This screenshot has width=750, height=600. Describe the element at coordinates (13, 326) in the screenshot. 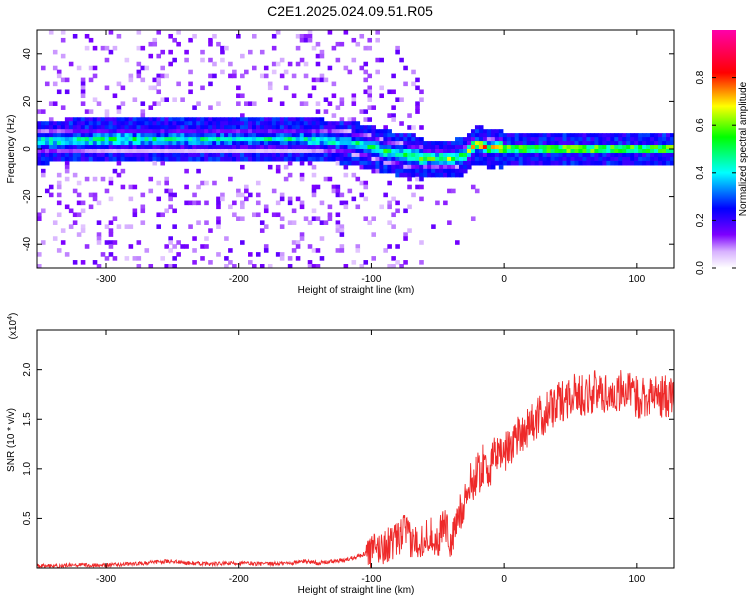

I see `snr-y-scale: (x104)` at that location.